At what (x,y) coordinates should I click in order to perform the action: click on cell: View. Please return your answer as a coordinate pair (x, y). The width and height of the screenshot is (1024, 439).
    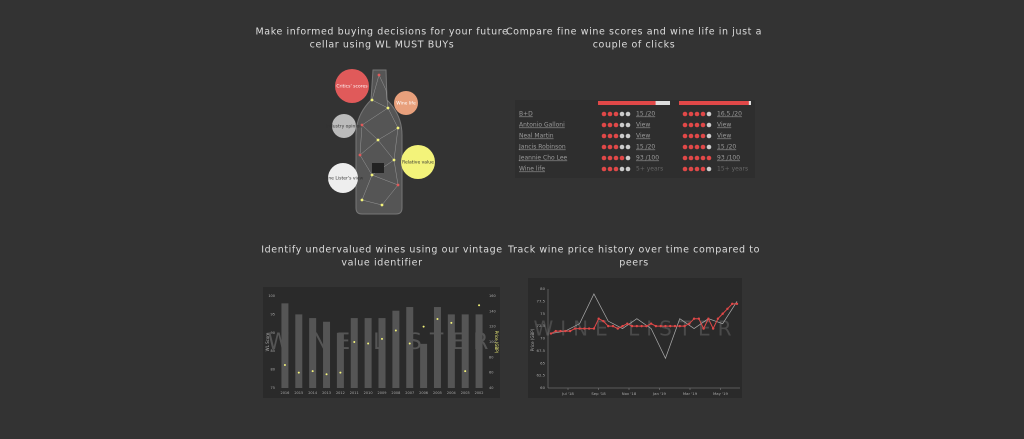
    Looking at the image, I should click on (643, 136).